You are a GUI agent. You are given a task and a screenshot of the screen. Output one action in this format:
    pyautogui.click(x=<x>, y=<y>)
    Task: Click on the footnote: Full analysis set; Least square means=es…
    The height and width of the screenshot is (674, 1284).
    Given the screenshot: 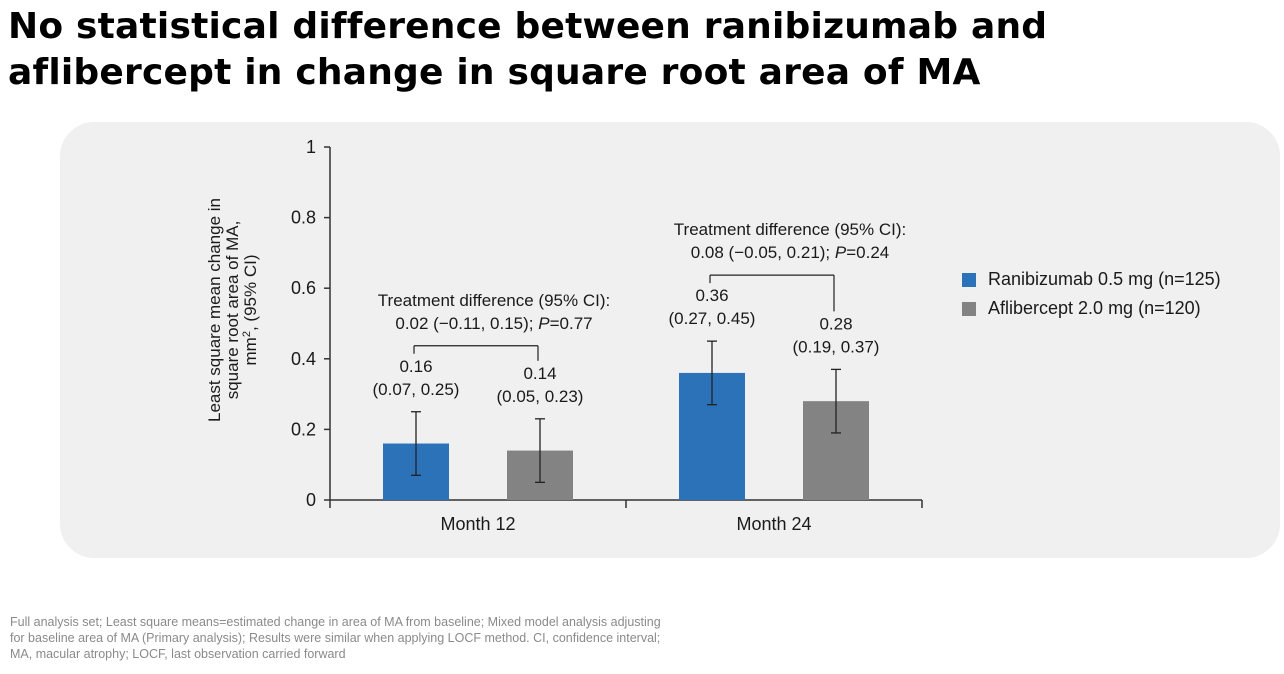 What is the action you would take?
    pyautogui.click(x=335, y=638)
    